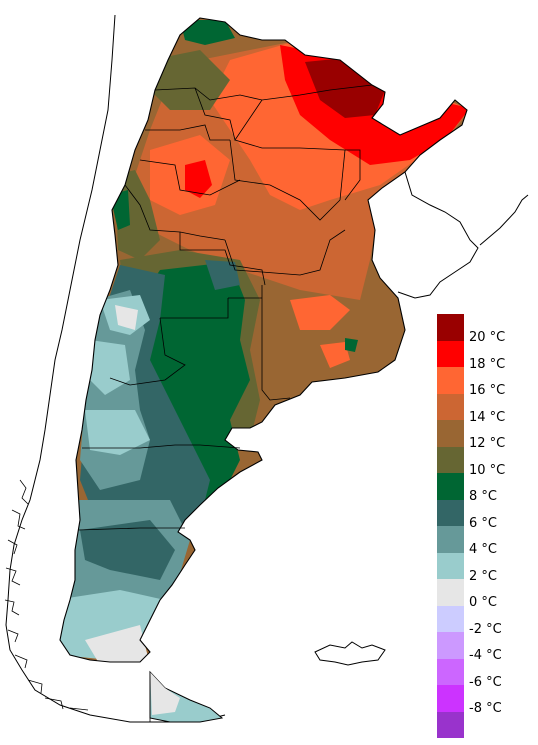 The height and width of the screenshot is (745, 538). I want to click on malvinas-islands, so click(350, 653).